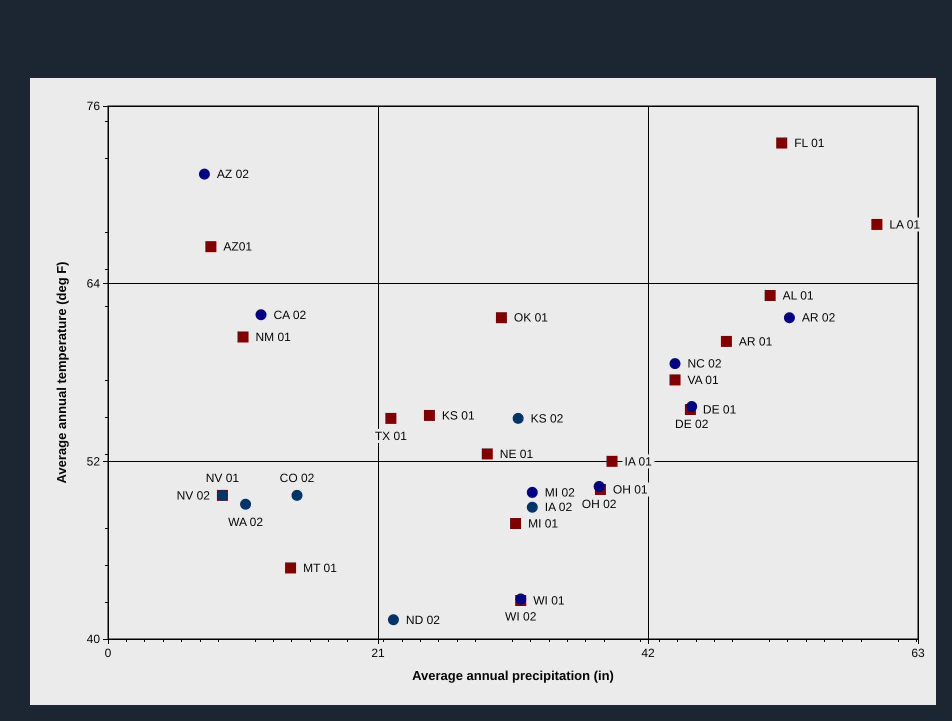  What do you see at coordinates (93, 106) in the screenshot?
I see `y-tick-label: 76` at bounding box center [93, 106].